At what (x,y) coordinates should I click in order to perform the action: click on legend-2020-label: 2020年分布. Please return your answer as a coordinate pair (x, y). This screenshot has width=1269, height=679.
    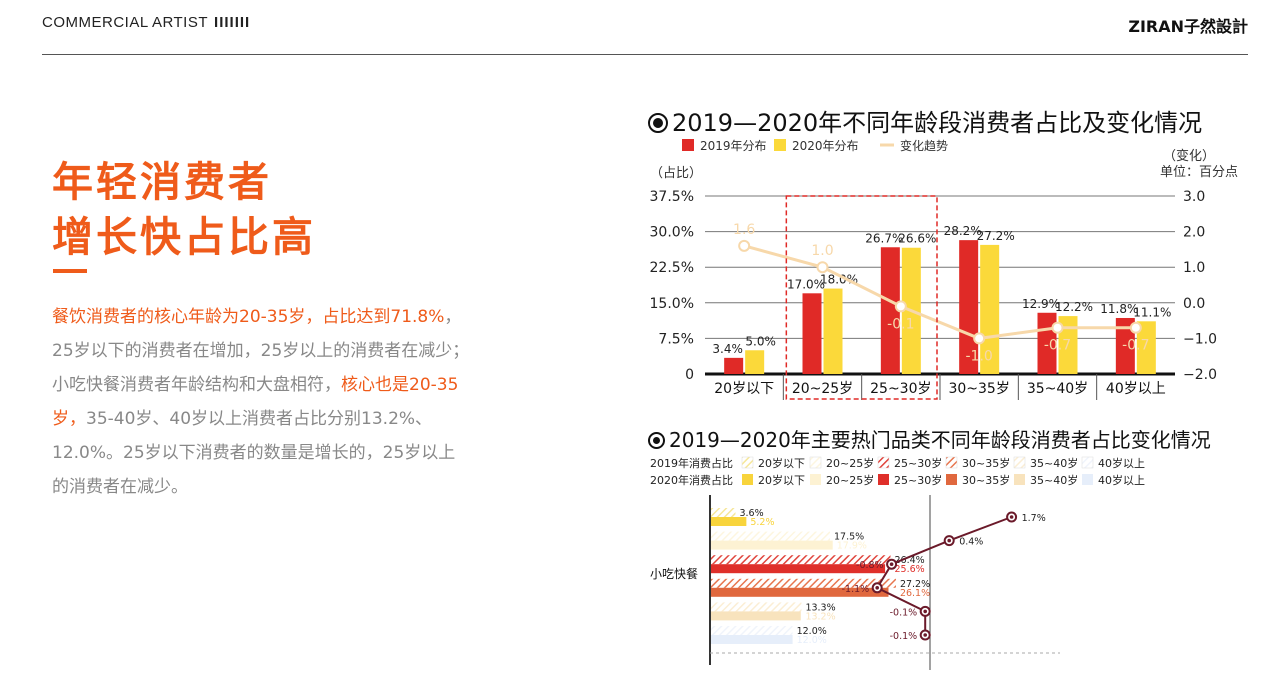
    Looking at the image, I should click on (825, 146).